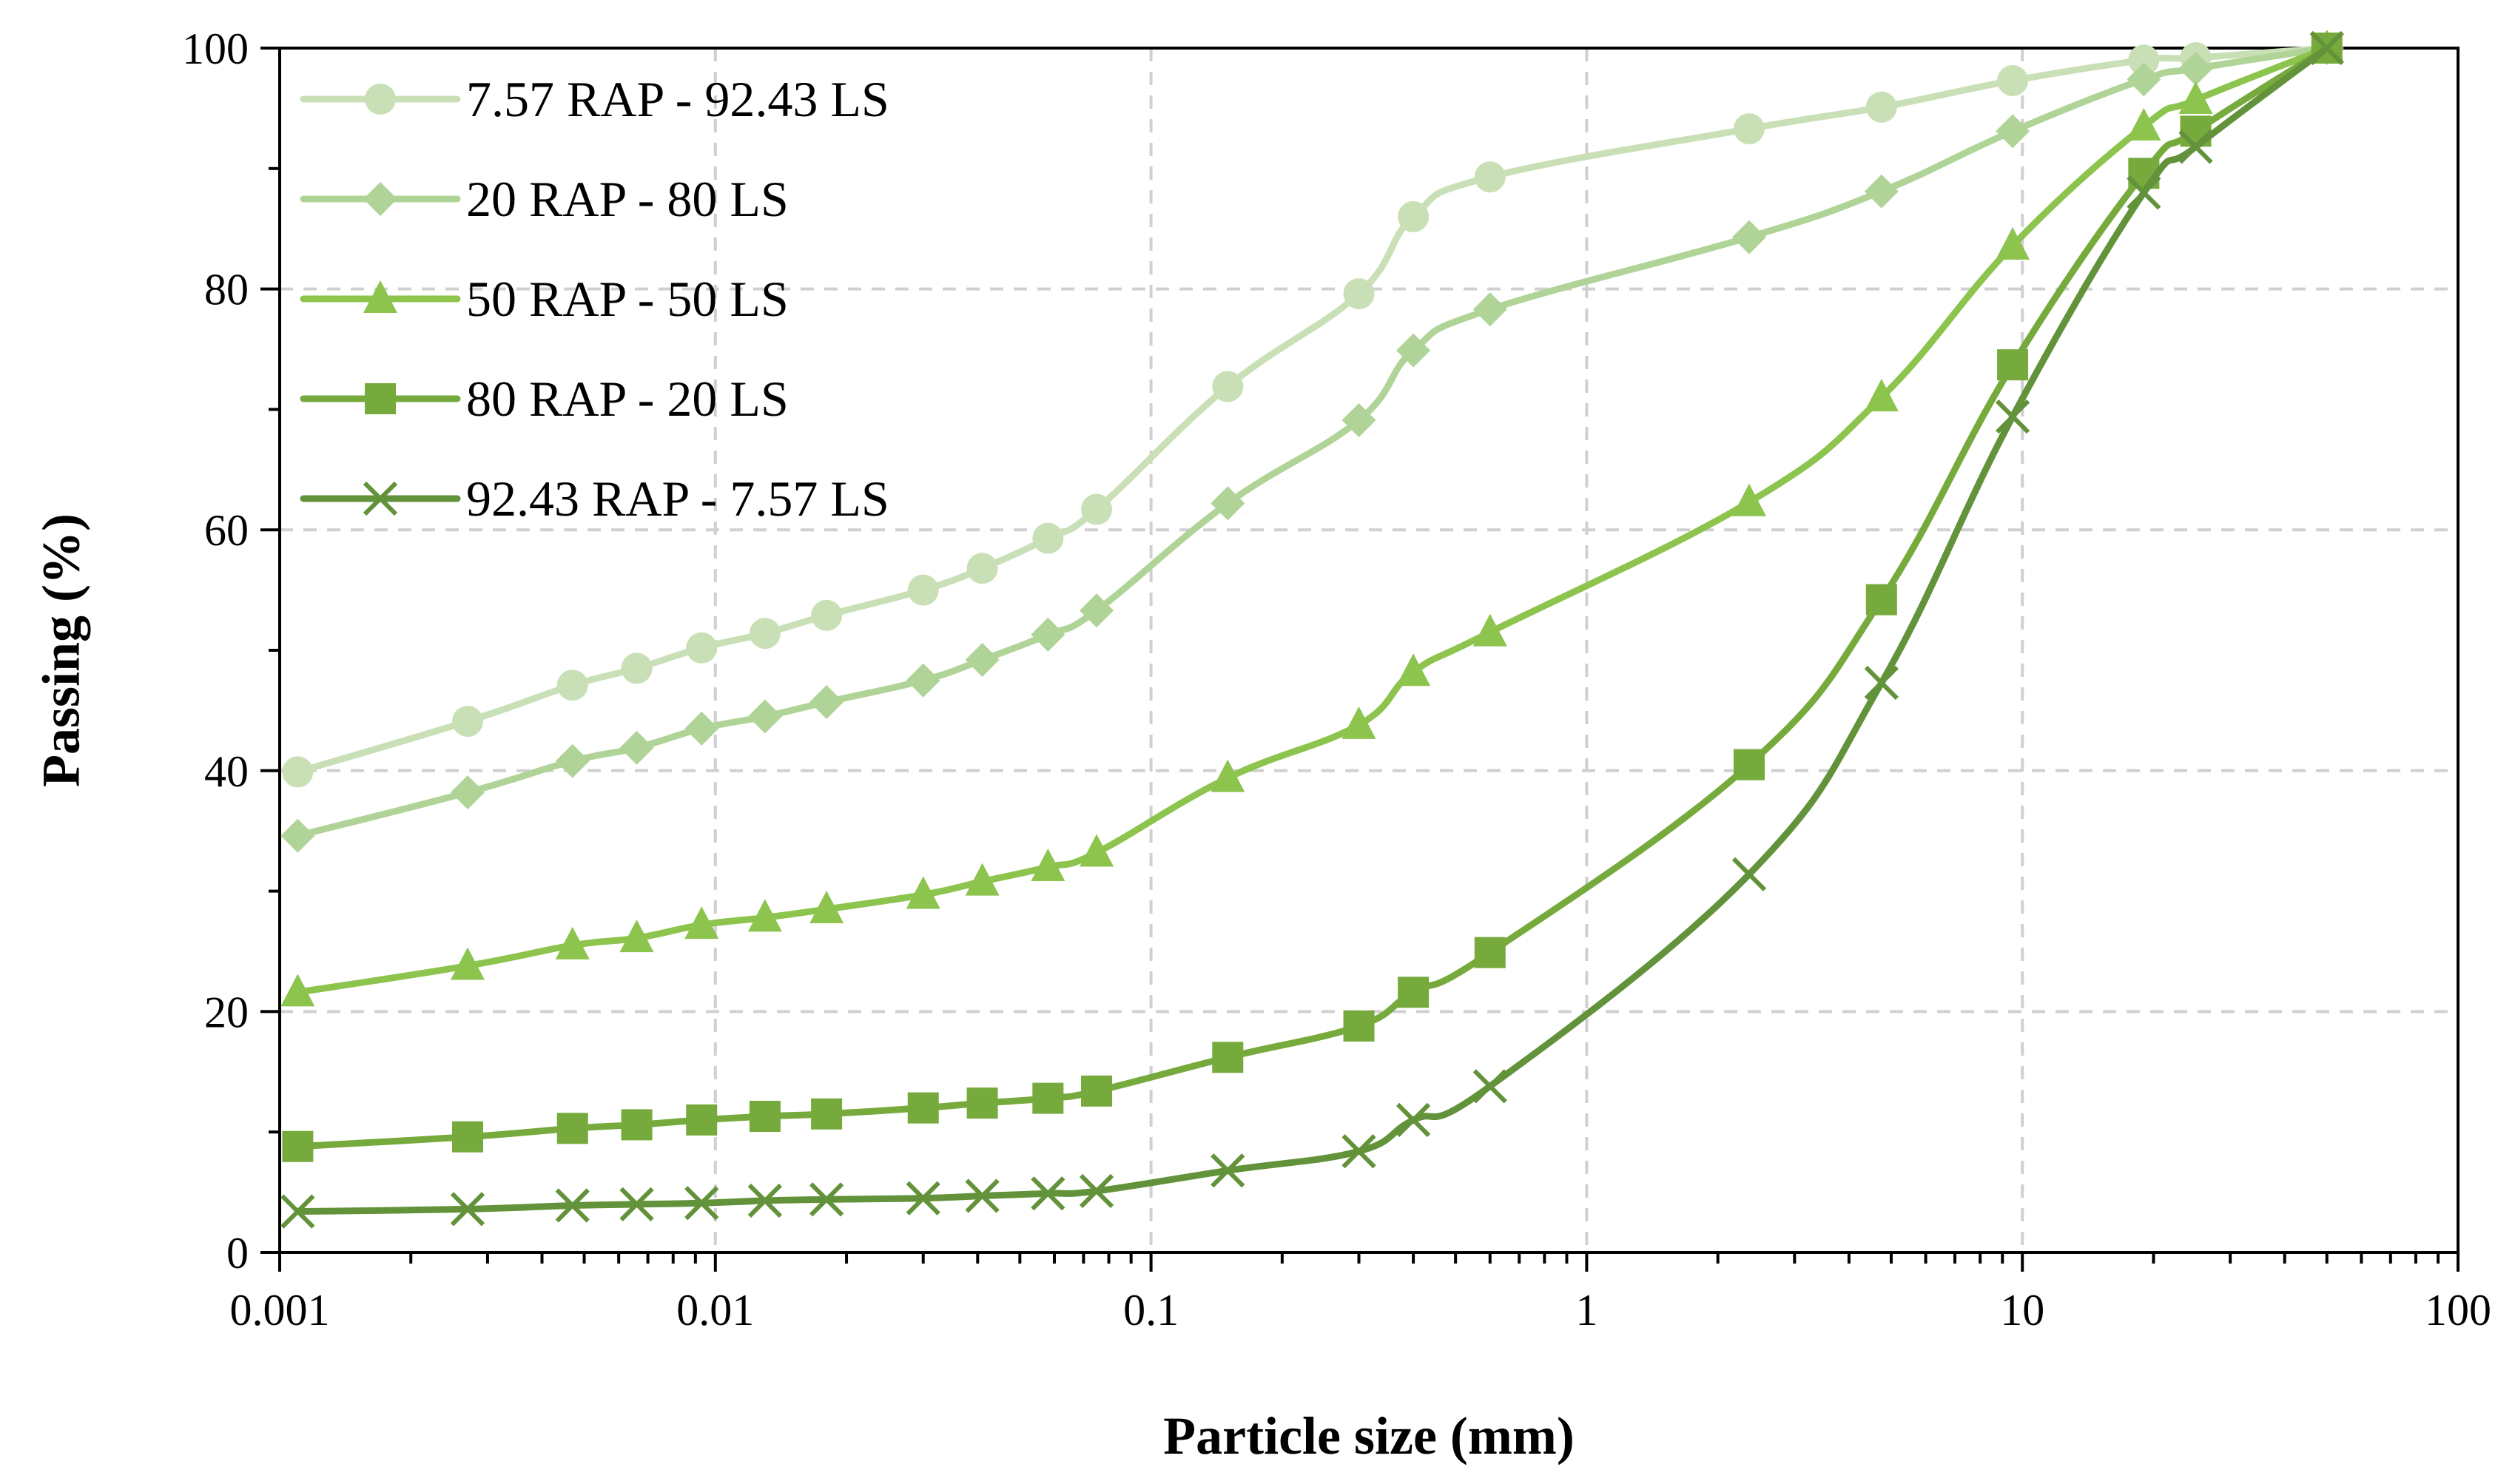 The height and width of the screenshot is (1484, 2515). Describe the element at coordinates (226, 1012) in the screenshot. I see `y-tick-label: 20` at that location.